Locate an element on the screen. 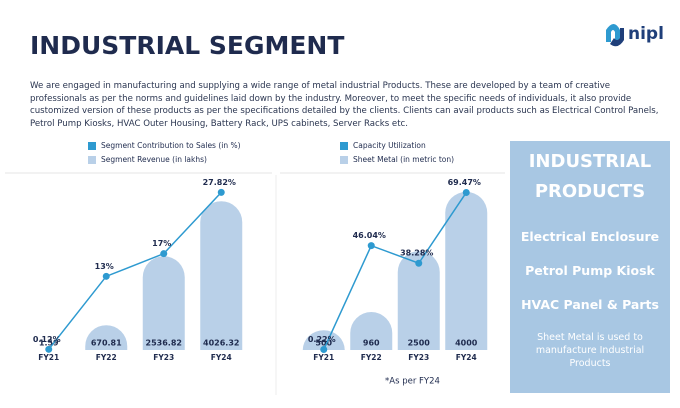  bar-value-label: 2500 is located at coordinates (419, 343).